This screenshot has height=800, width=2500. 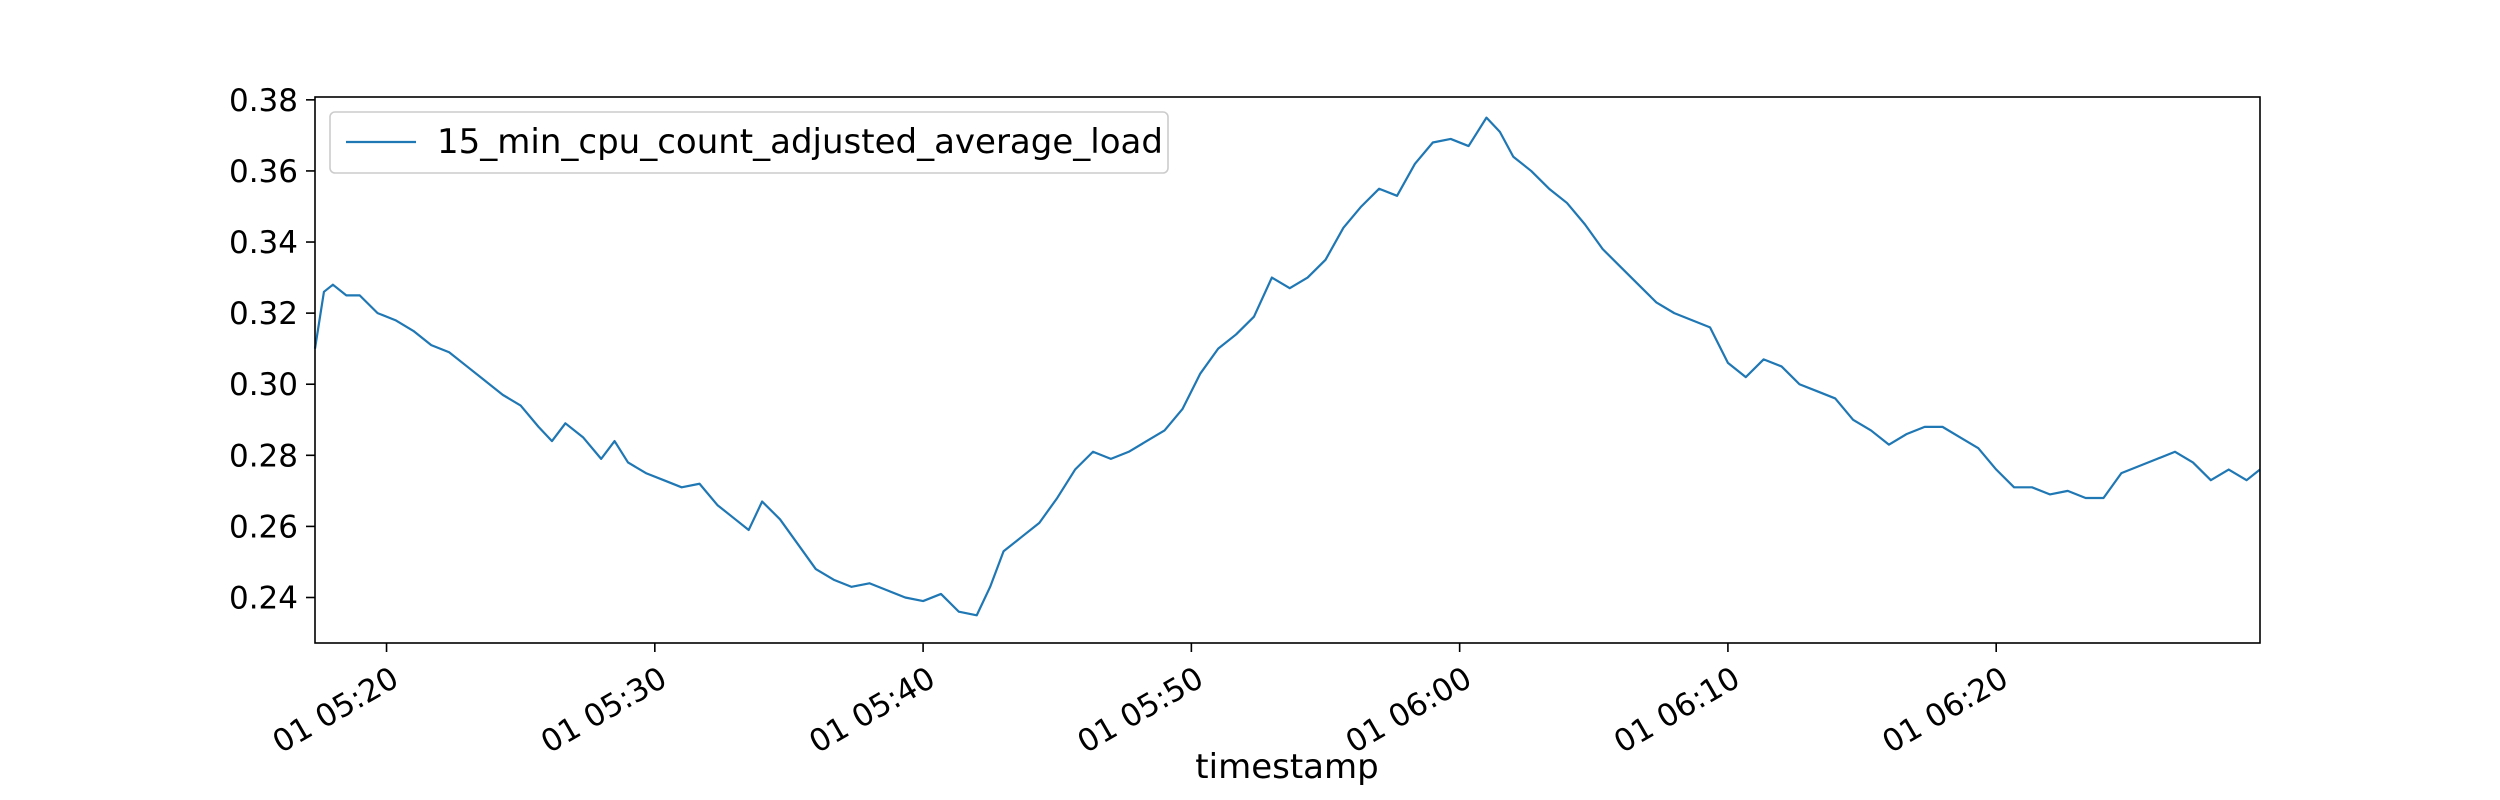 What do you see at coordinates (272, 350) in the screenshot?
I see `y-axis: 0.24 0.26 0.28 0.30 0.32 0.34 0.36 0.38` at bounding box center [272, 350].